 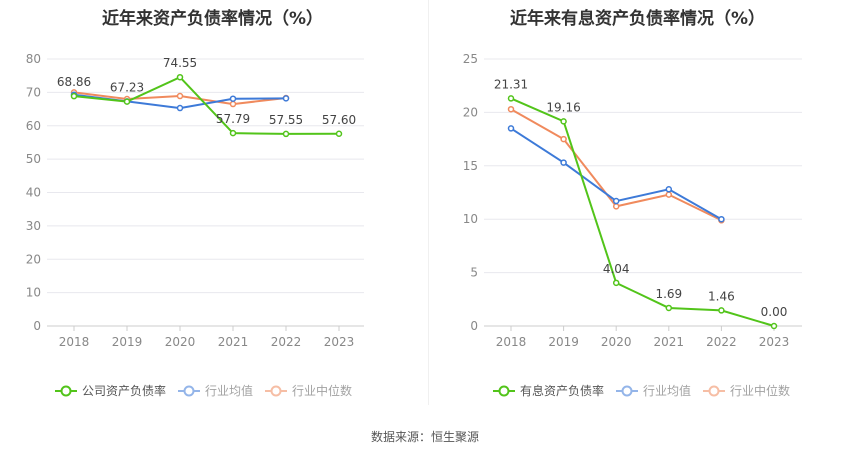 I want to click on left-legend-label: 行业均值, so click(x=229, y=390).